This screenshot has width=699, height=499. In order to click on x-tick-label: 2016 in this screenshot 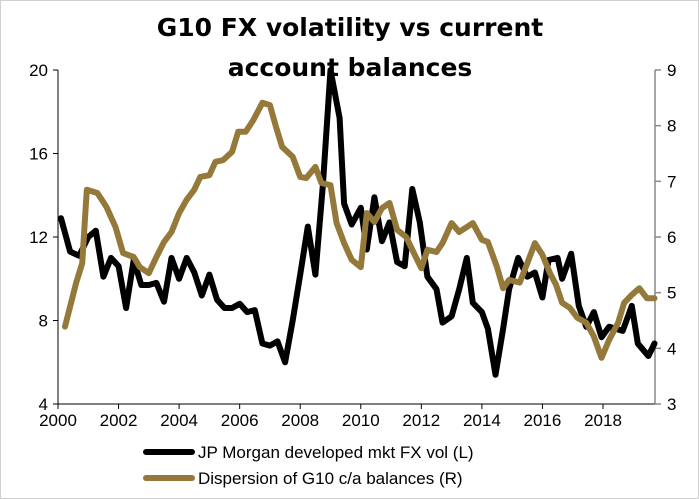, I will do `click(543, 420)`.